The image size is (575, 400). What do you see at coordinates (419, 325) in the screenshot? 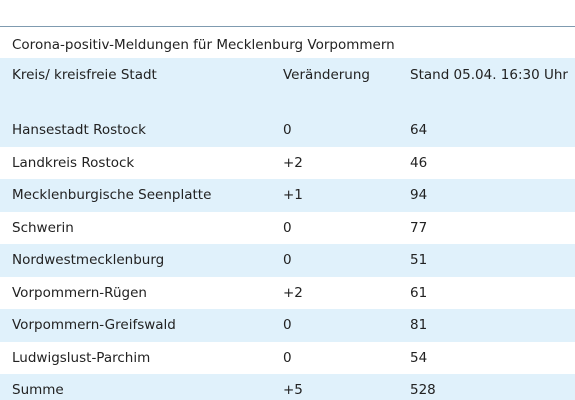
I see `cell-total: 81` at bounding box center [419, 325].